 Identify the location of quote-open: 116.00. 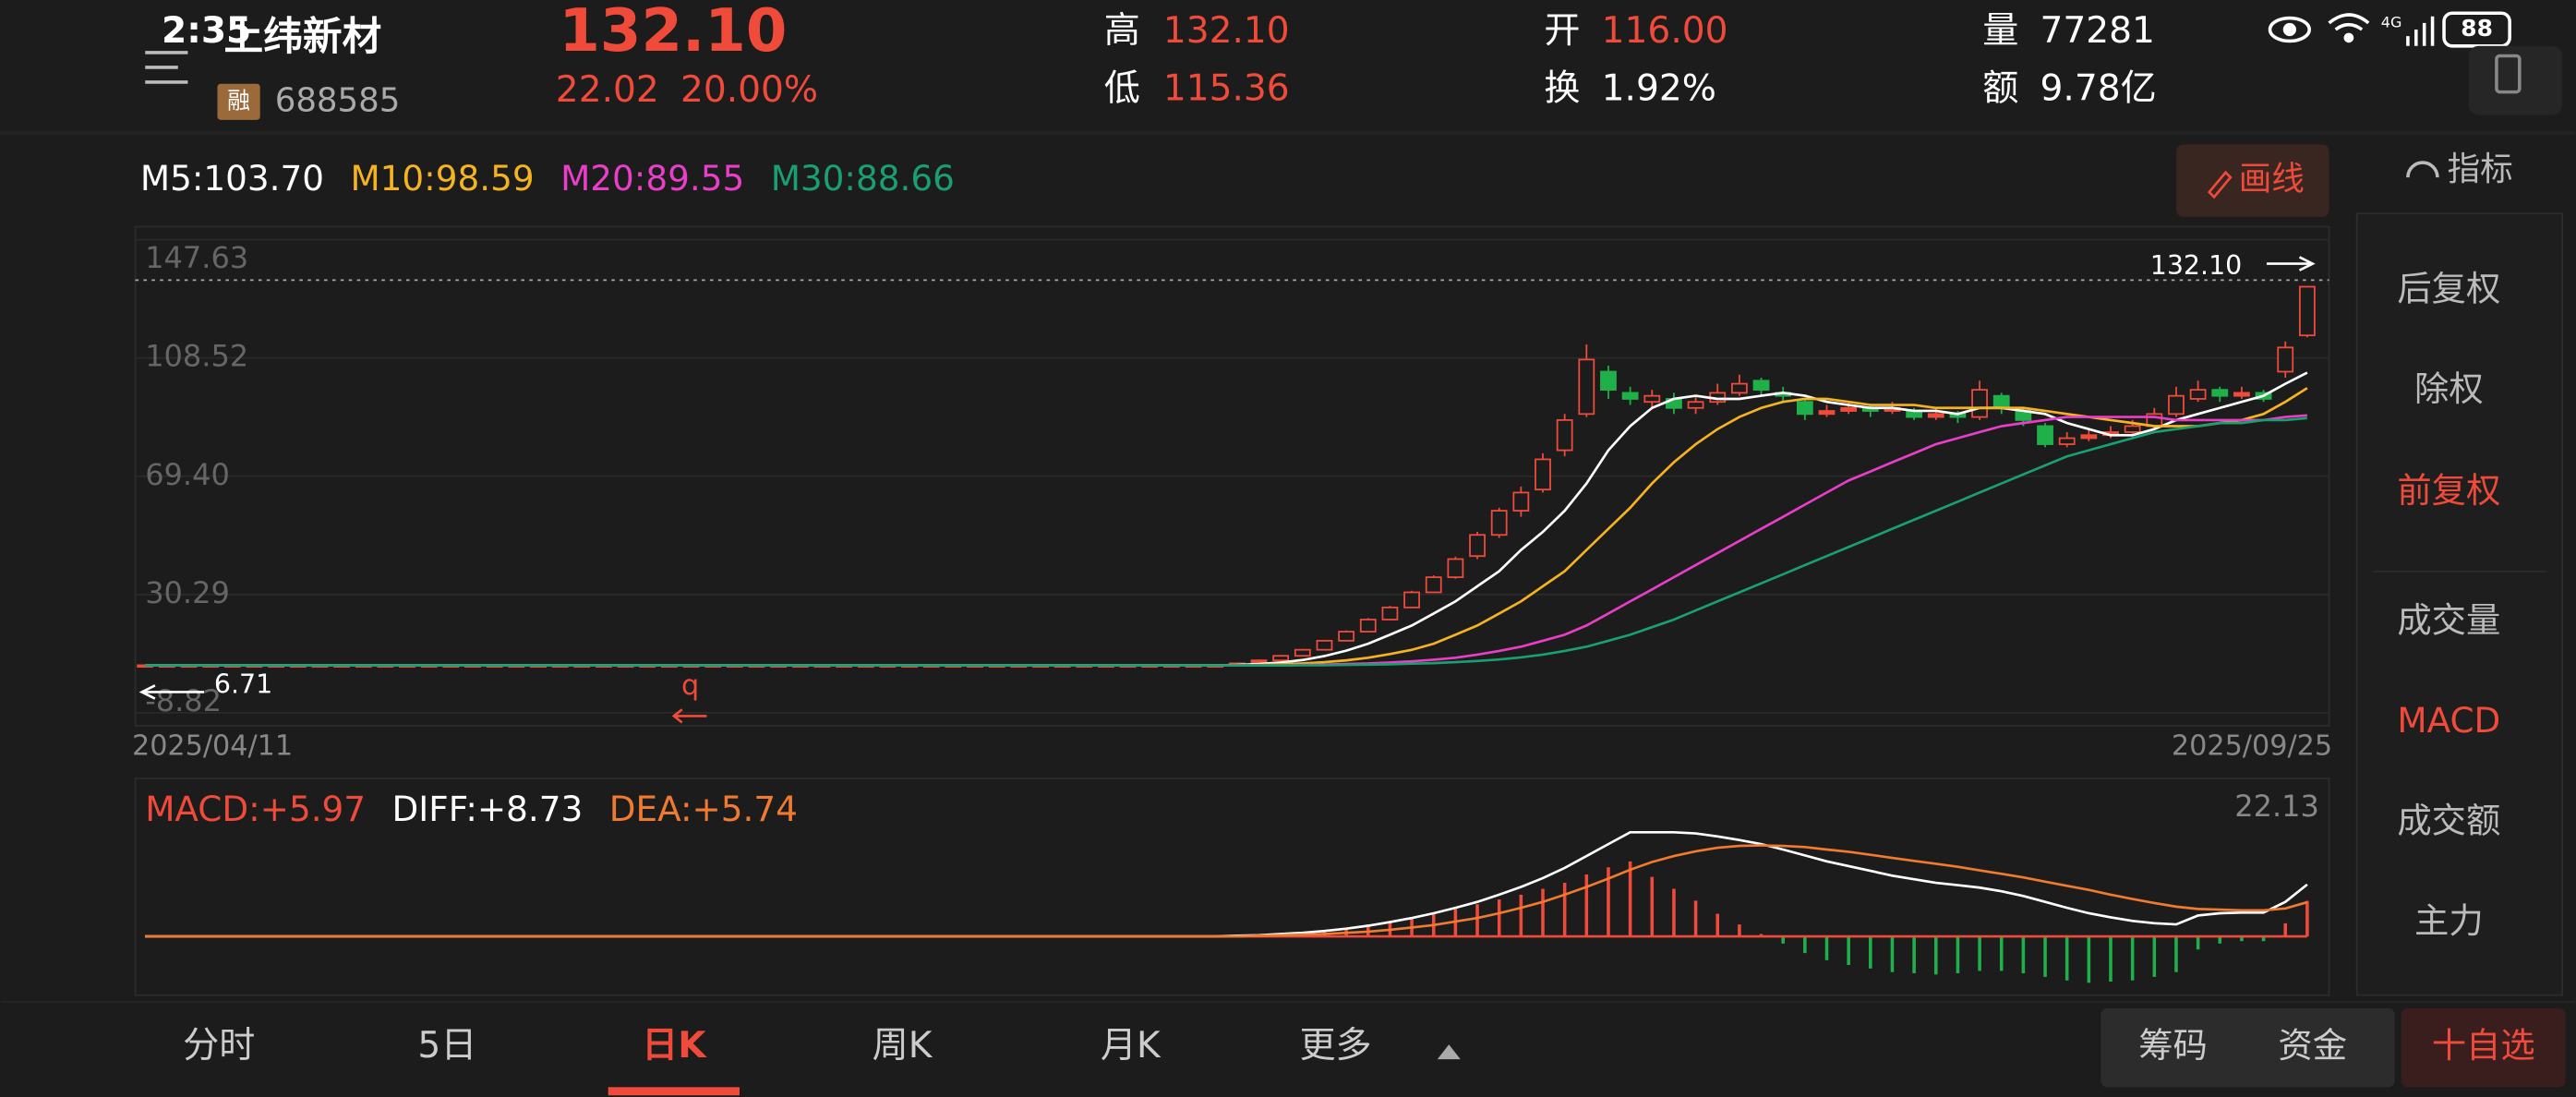
(1665, 31).